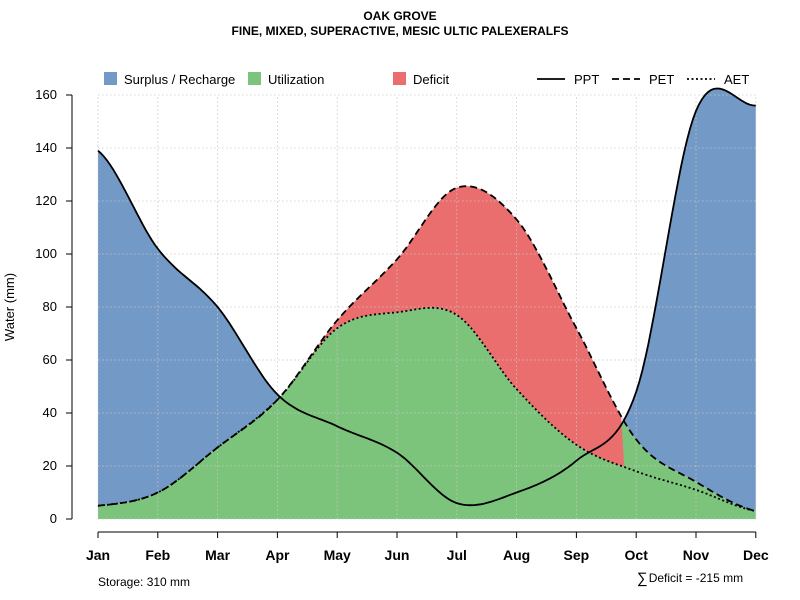 The height and width of the screenshot is (600, 800). What do you see at coordinates (296, 79) in the screenshot?
I see `legend-label: Utilization` at bounding box center [296, 79].